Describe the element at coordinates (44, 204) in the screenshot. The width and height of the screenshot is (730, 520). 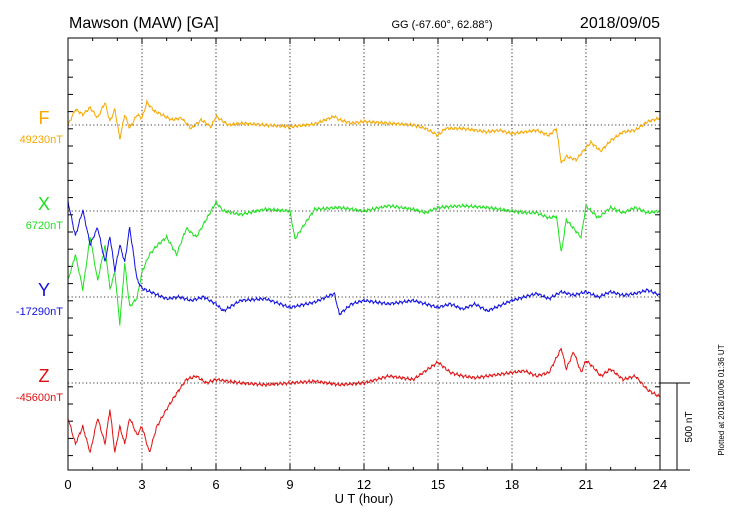
I see `channel-name-x: X` at that location.